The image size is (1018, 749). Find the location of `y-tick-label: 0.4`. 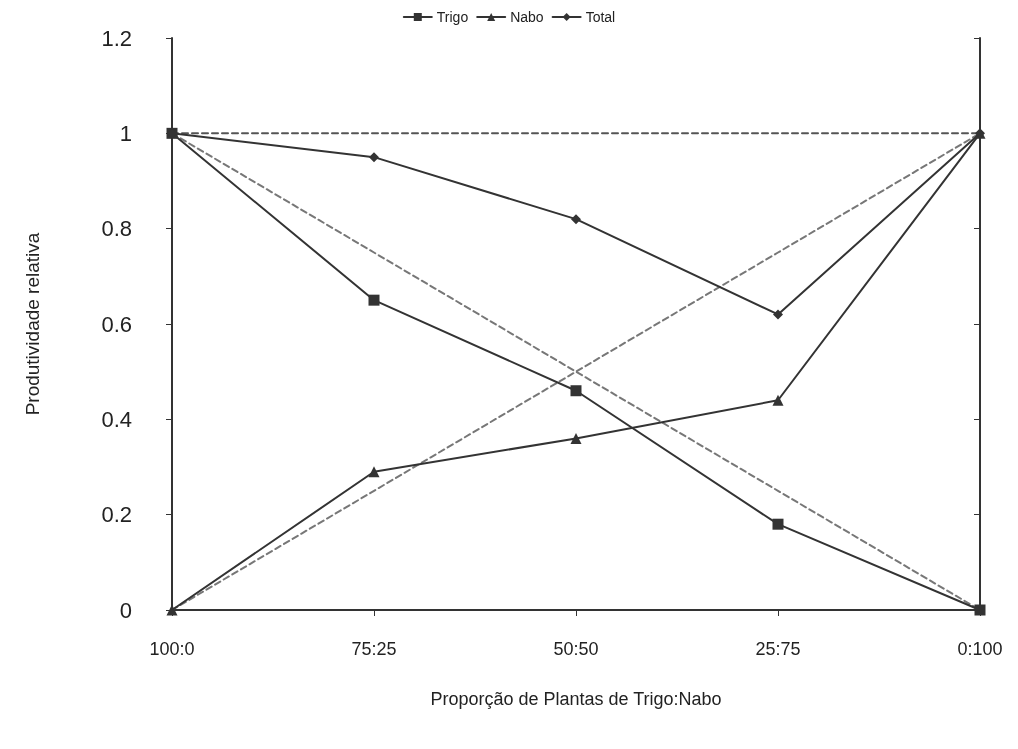

y-tick-label: 0.4 is located at coordinates (116, 419).